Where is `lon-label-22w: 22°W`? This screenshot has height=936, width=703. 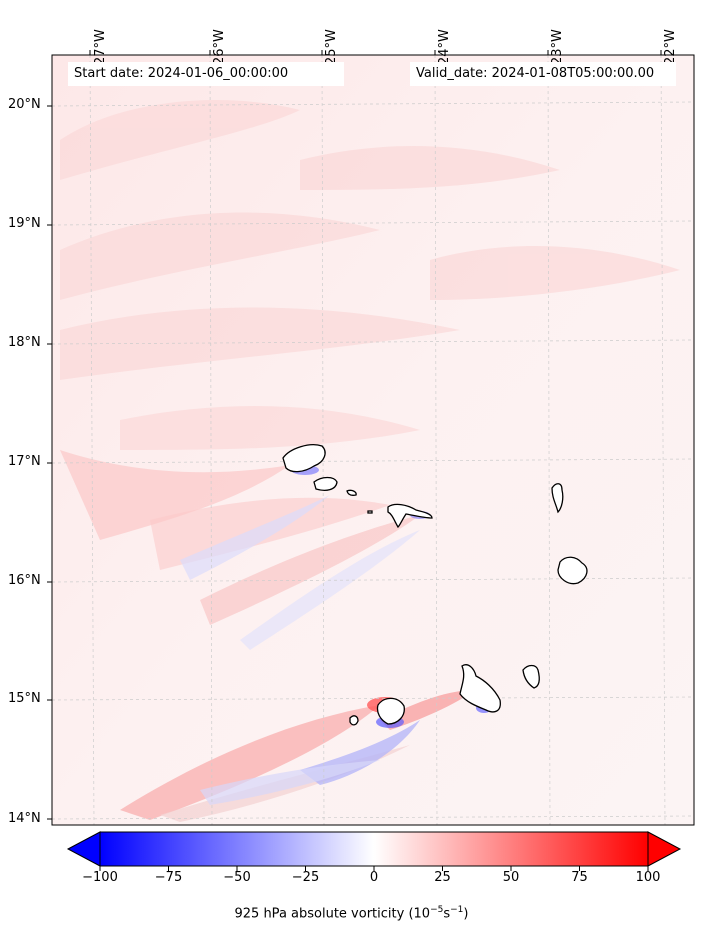
lon-label-22w: 22°W is located at coordinates (670, 47).